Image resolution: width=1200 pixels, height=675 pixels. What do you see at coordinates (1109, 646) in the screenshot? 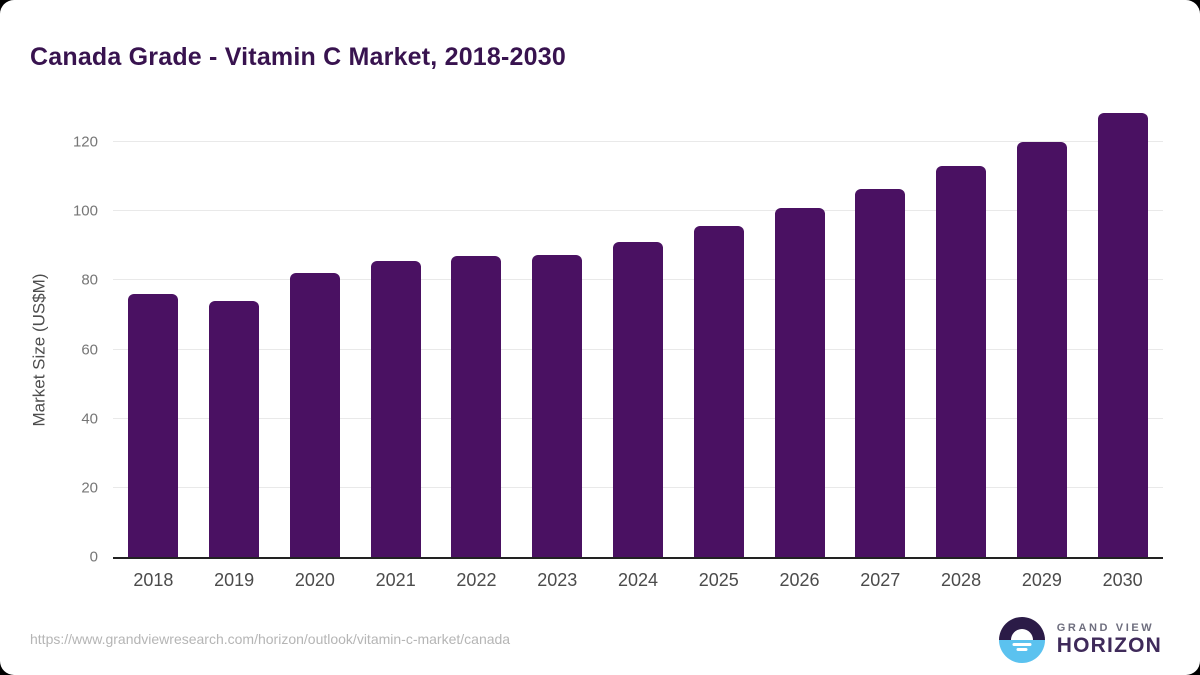
I see `logo-product-name: HORIZON` at bounding box center [1109, 646].